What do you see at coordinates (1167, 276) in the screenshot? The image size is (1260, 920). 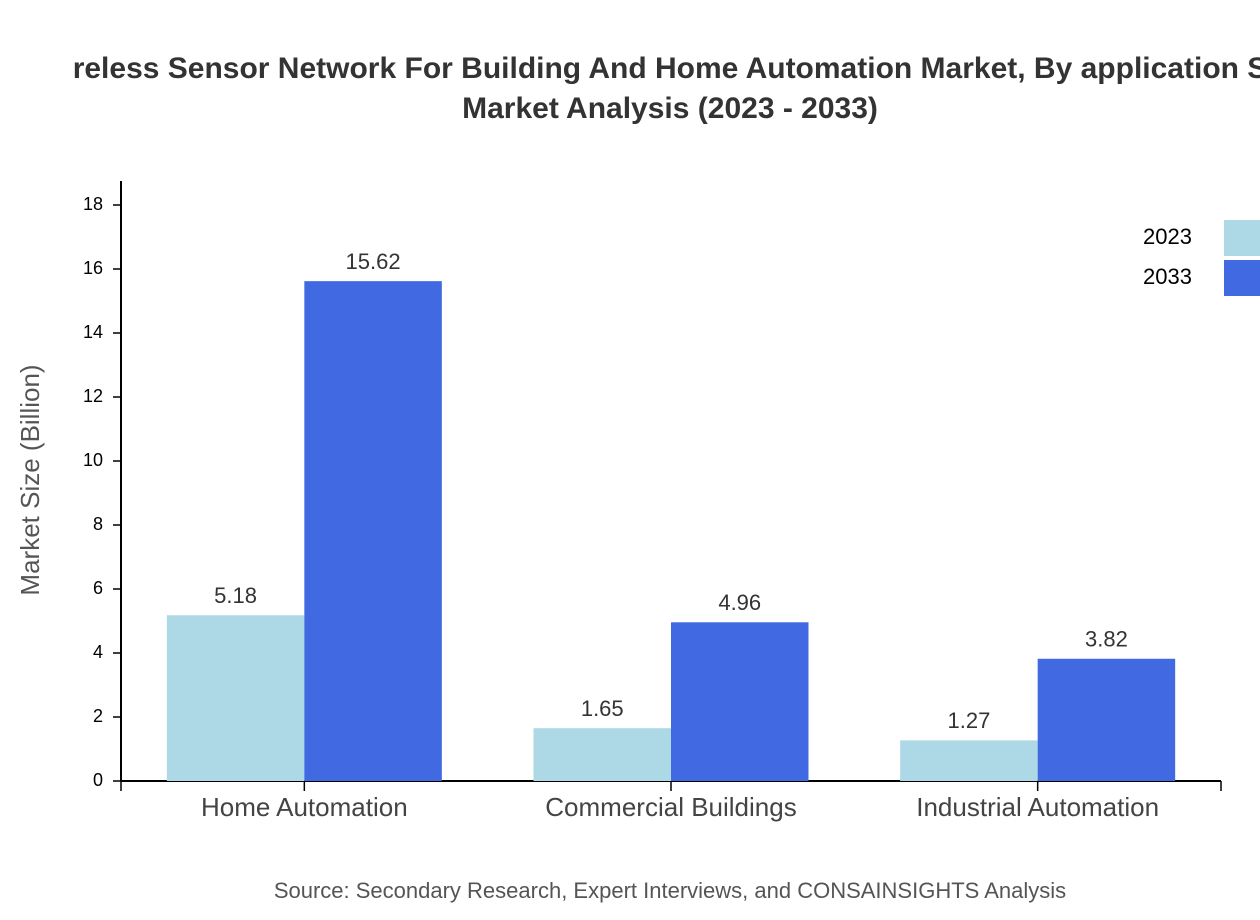 I see `legend-label: 2033` at bounding box center [1167, 276].